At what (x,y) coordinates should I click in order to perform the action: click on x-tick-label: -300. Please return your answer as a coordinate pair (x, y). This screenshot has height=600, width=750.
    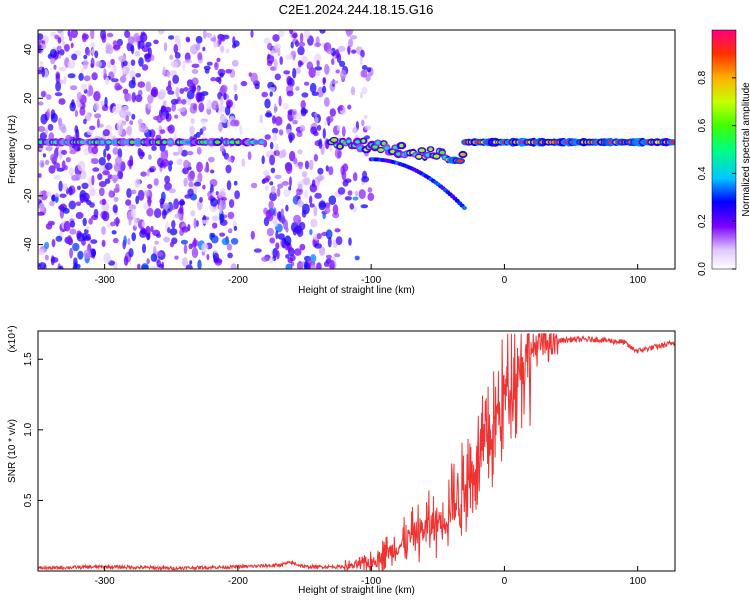
    Looking at the image, I should click on (105, 581).